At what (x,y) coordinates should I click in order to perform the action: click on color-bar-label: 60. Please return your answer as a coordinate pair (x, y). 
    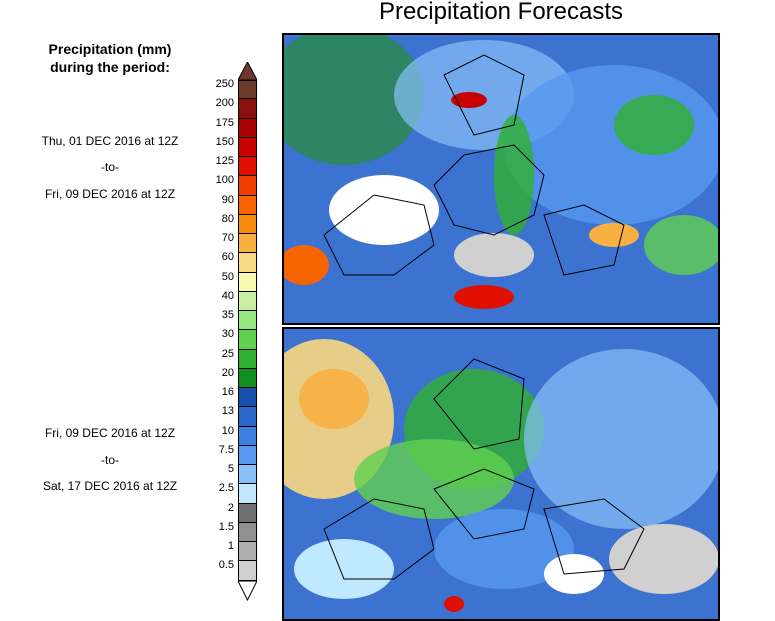
    Looking at the image, I should click on (227, 257).